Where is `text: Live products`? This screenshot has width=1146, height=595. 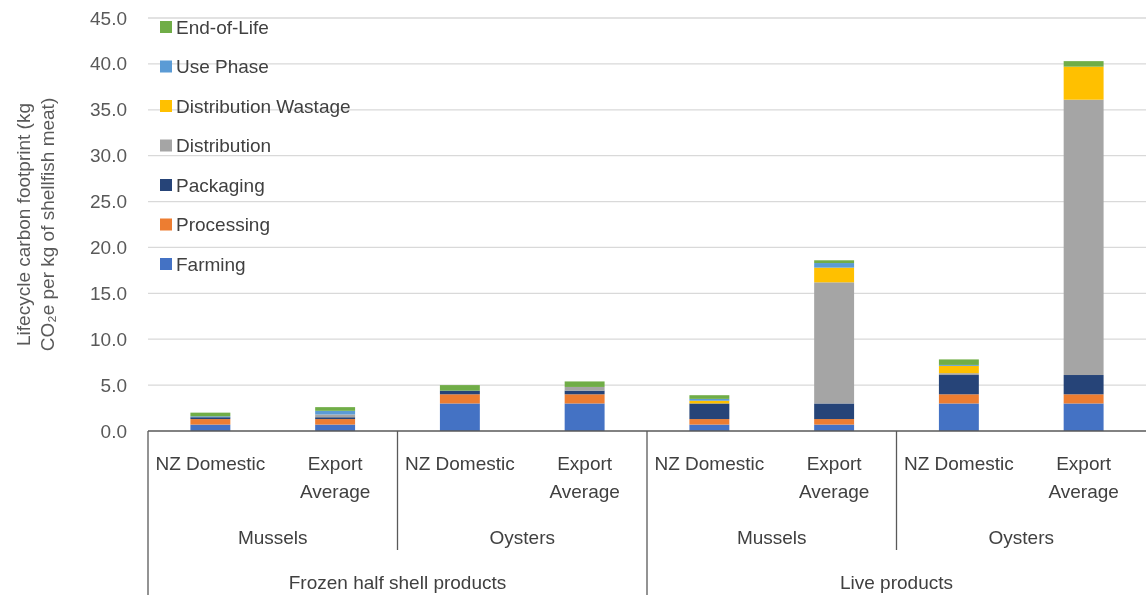 text: Live products is located at coordinates (896, 582).